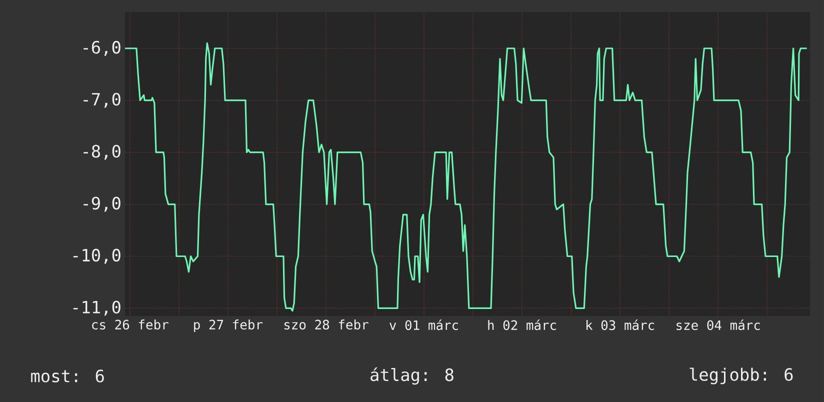 The width and height of the screenshot is (824, 402). I want to click on x-tick-label: h 02 márc, so click(522, 325).